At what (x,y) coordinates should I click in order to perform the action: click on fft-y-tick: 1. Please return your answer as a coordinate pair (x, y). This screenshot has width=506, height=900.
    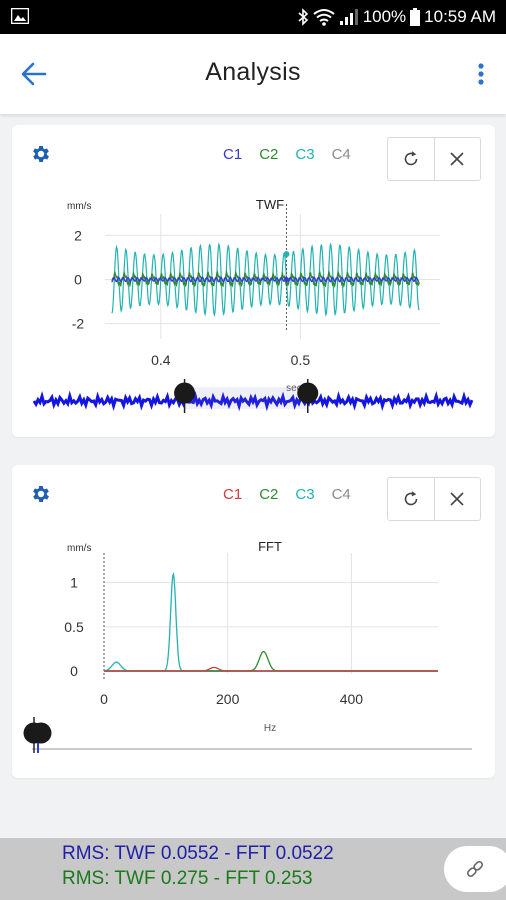
    Looking at the image, I should click on (74, 583).